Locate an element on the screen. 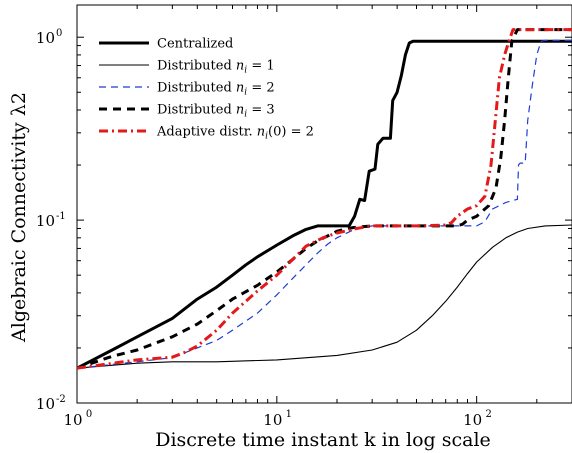 The height and width of the screenshot is (453, 572). x-tick-exponent: 2 is located at coordinates (488, 414).